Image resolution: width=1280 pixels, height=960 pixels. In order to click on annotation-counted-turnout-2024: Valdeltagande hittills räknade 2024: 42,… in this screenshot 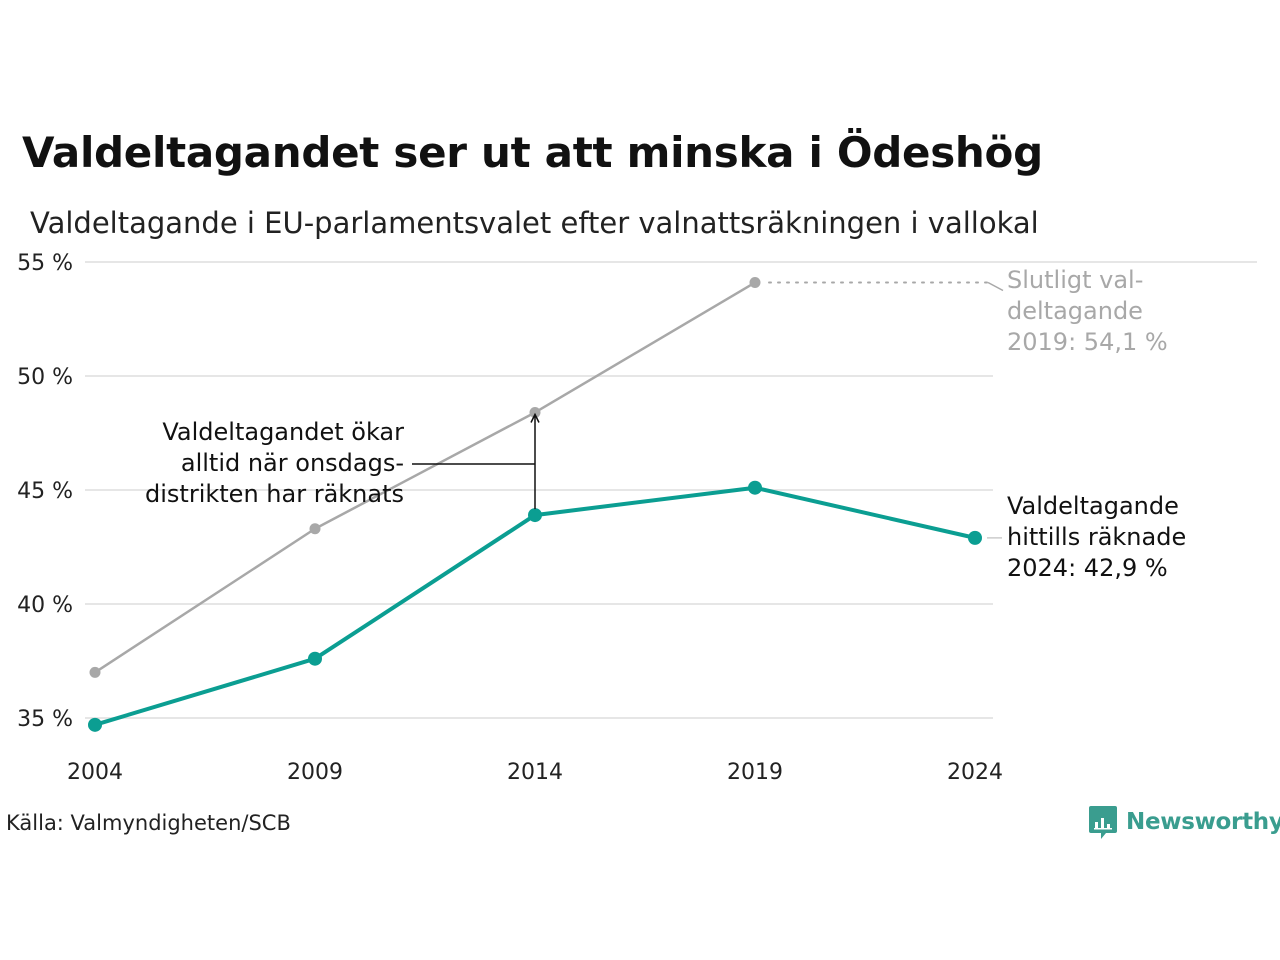, I will do `click(1097, 537)`.